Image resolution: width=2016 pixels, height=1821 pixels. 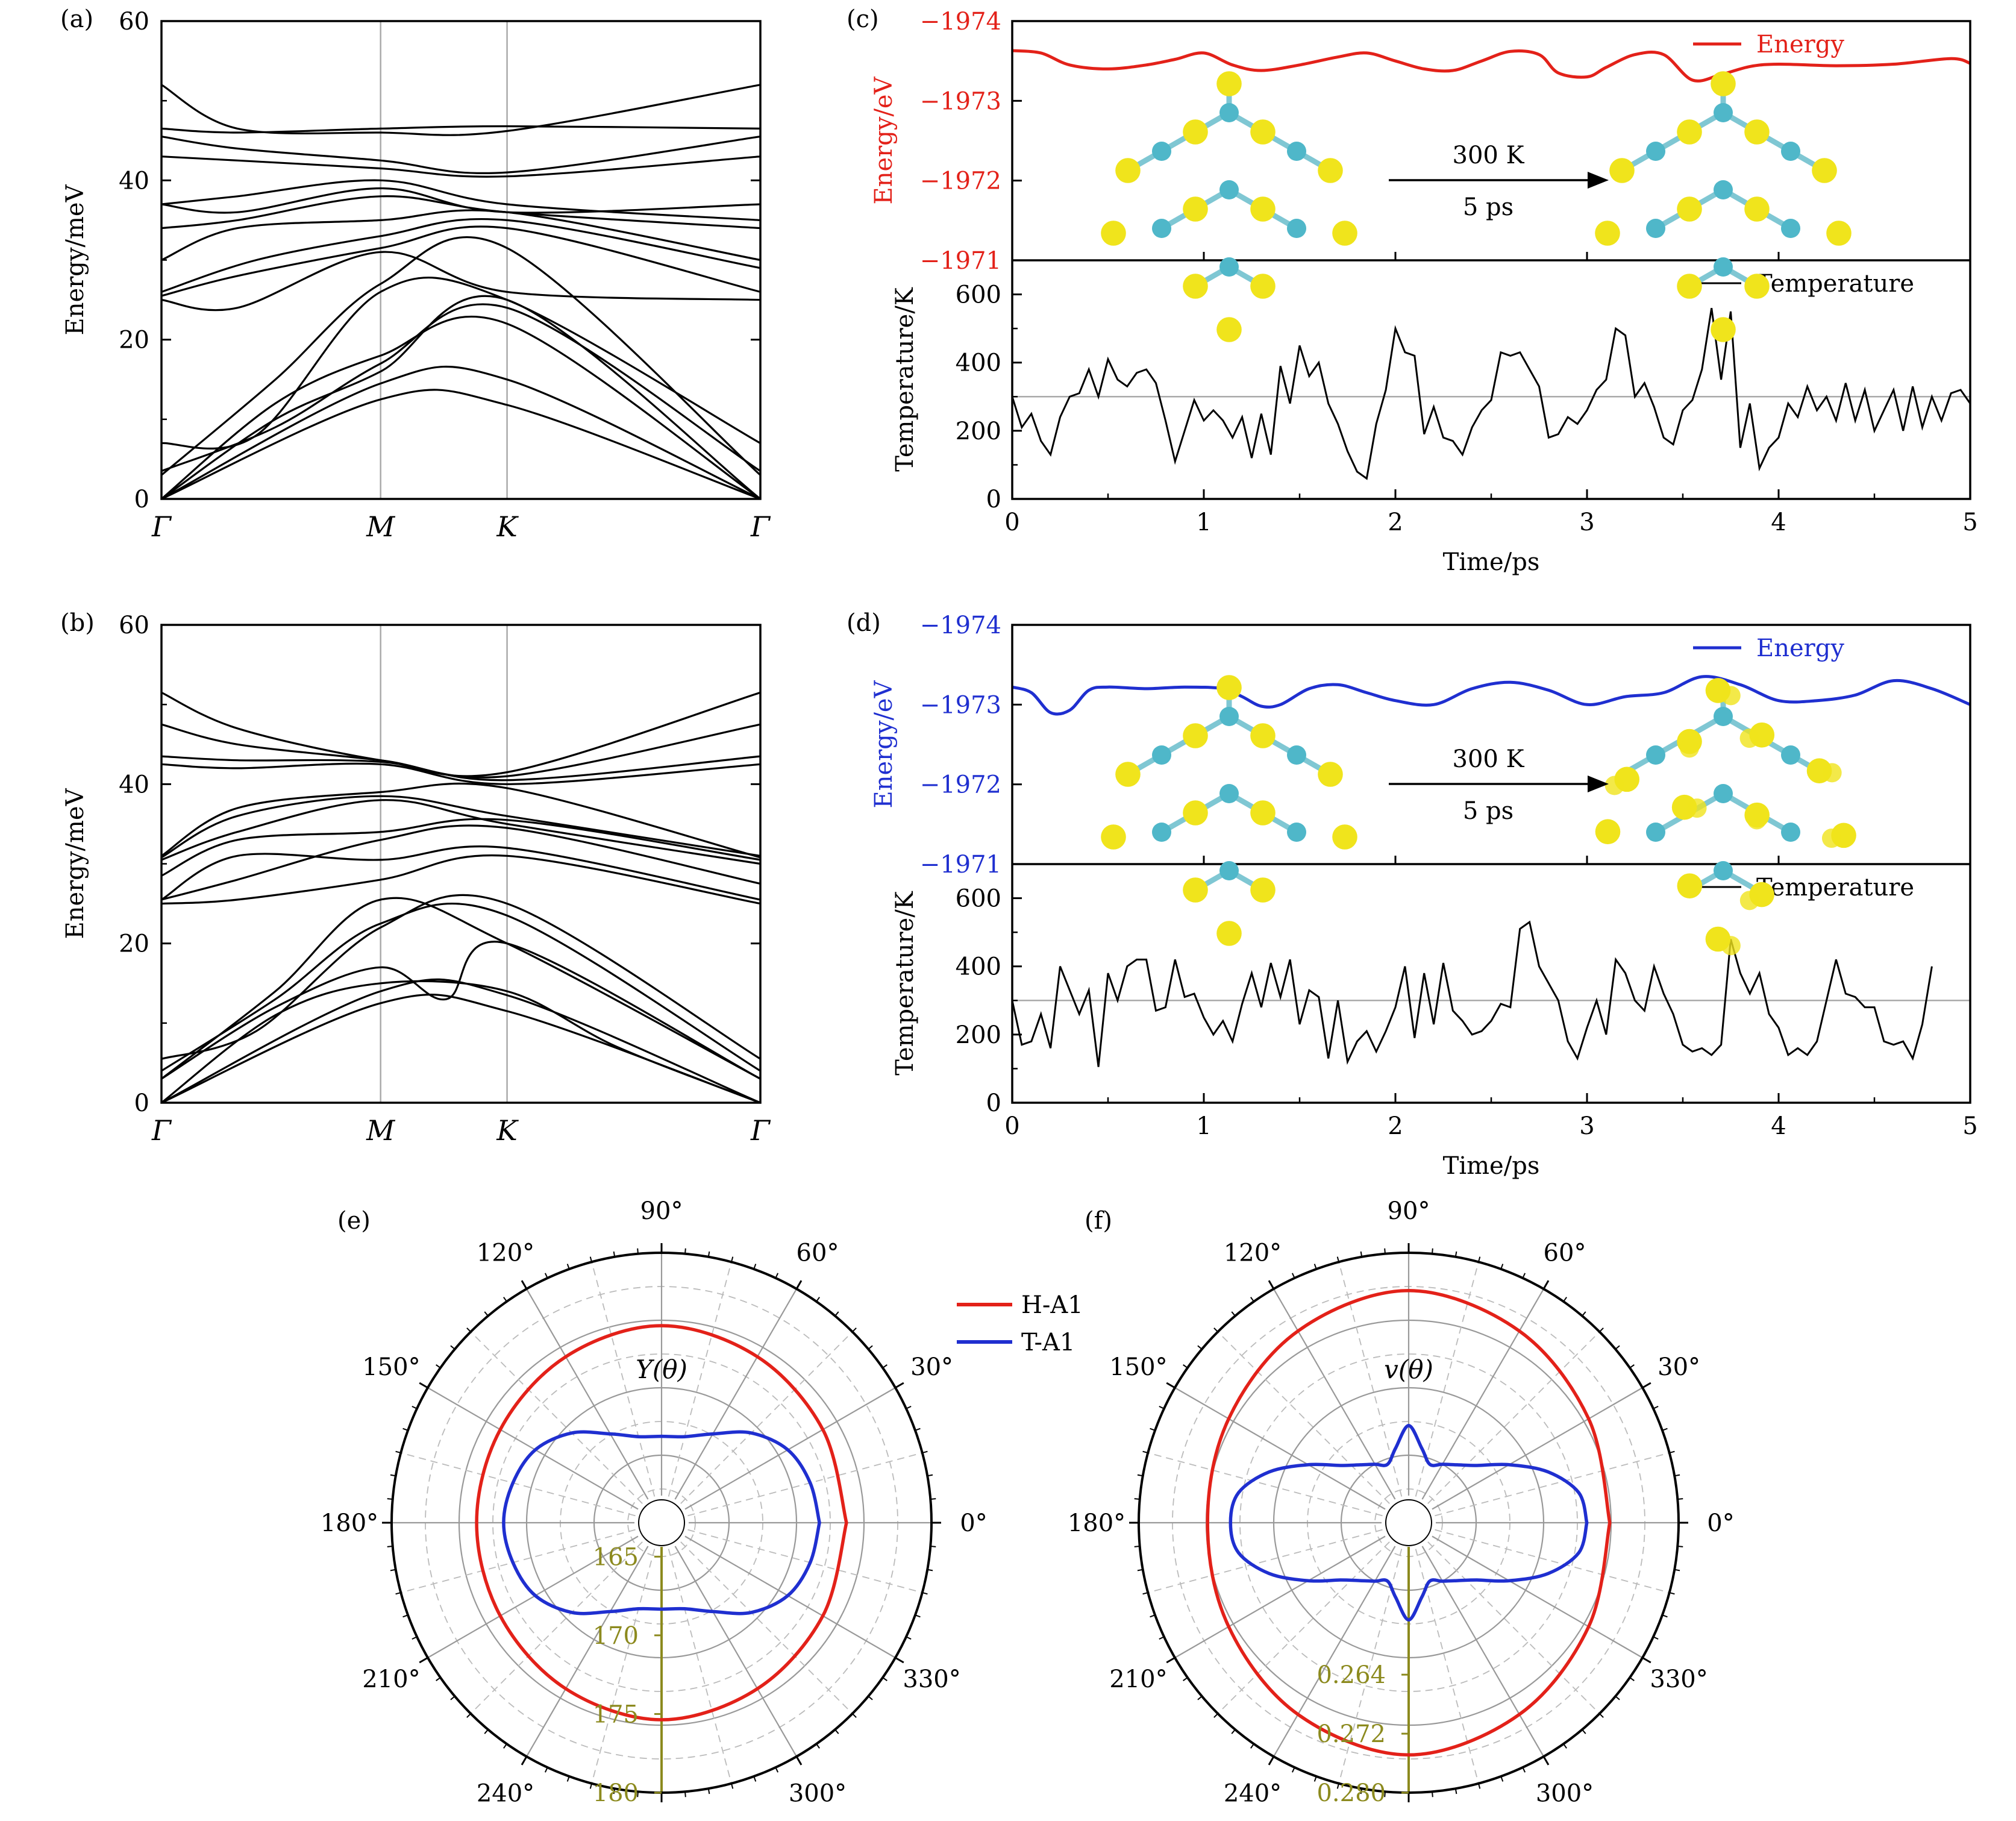 What do you see at coordinates (506, 1794) in the screenshot?
I see `angle-tick-label: 240°` at bounding box center [506, 1794].